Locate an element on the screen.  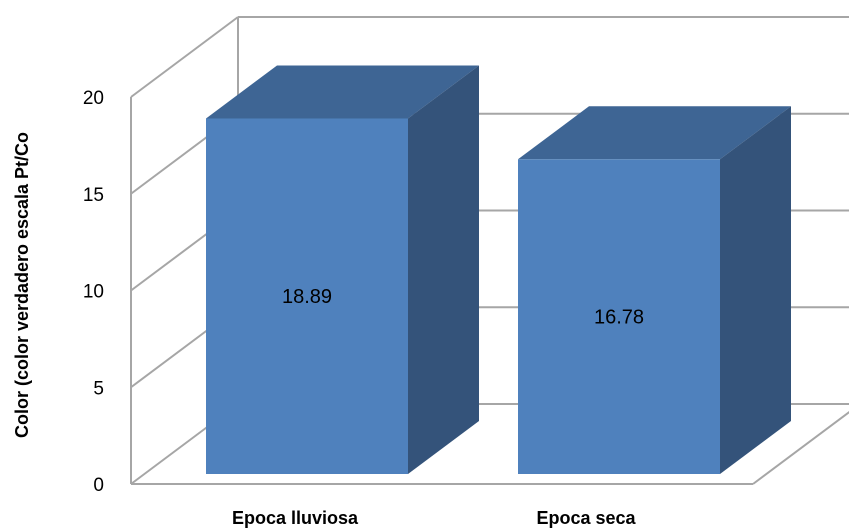
grid-diagonal is located at coordinates (184, 57).